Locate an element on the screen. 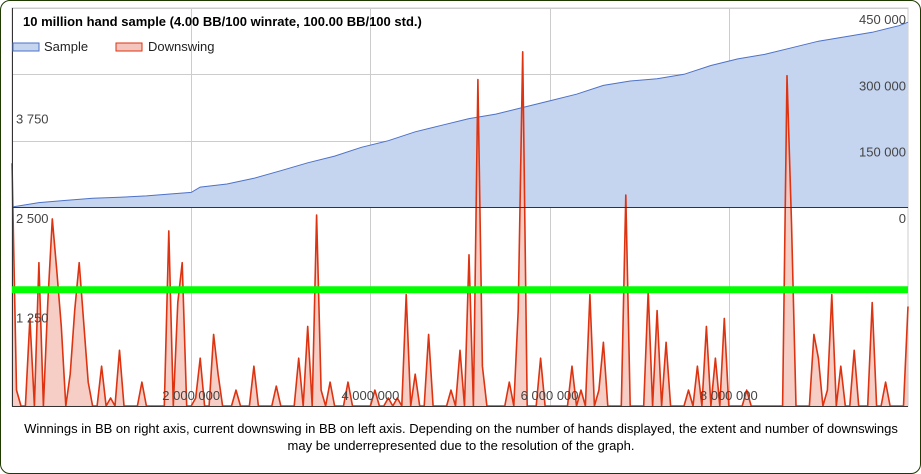 This screenshot has width=921, height=474. right-tick-label: 150 000 is located at coordinates (882, 152).